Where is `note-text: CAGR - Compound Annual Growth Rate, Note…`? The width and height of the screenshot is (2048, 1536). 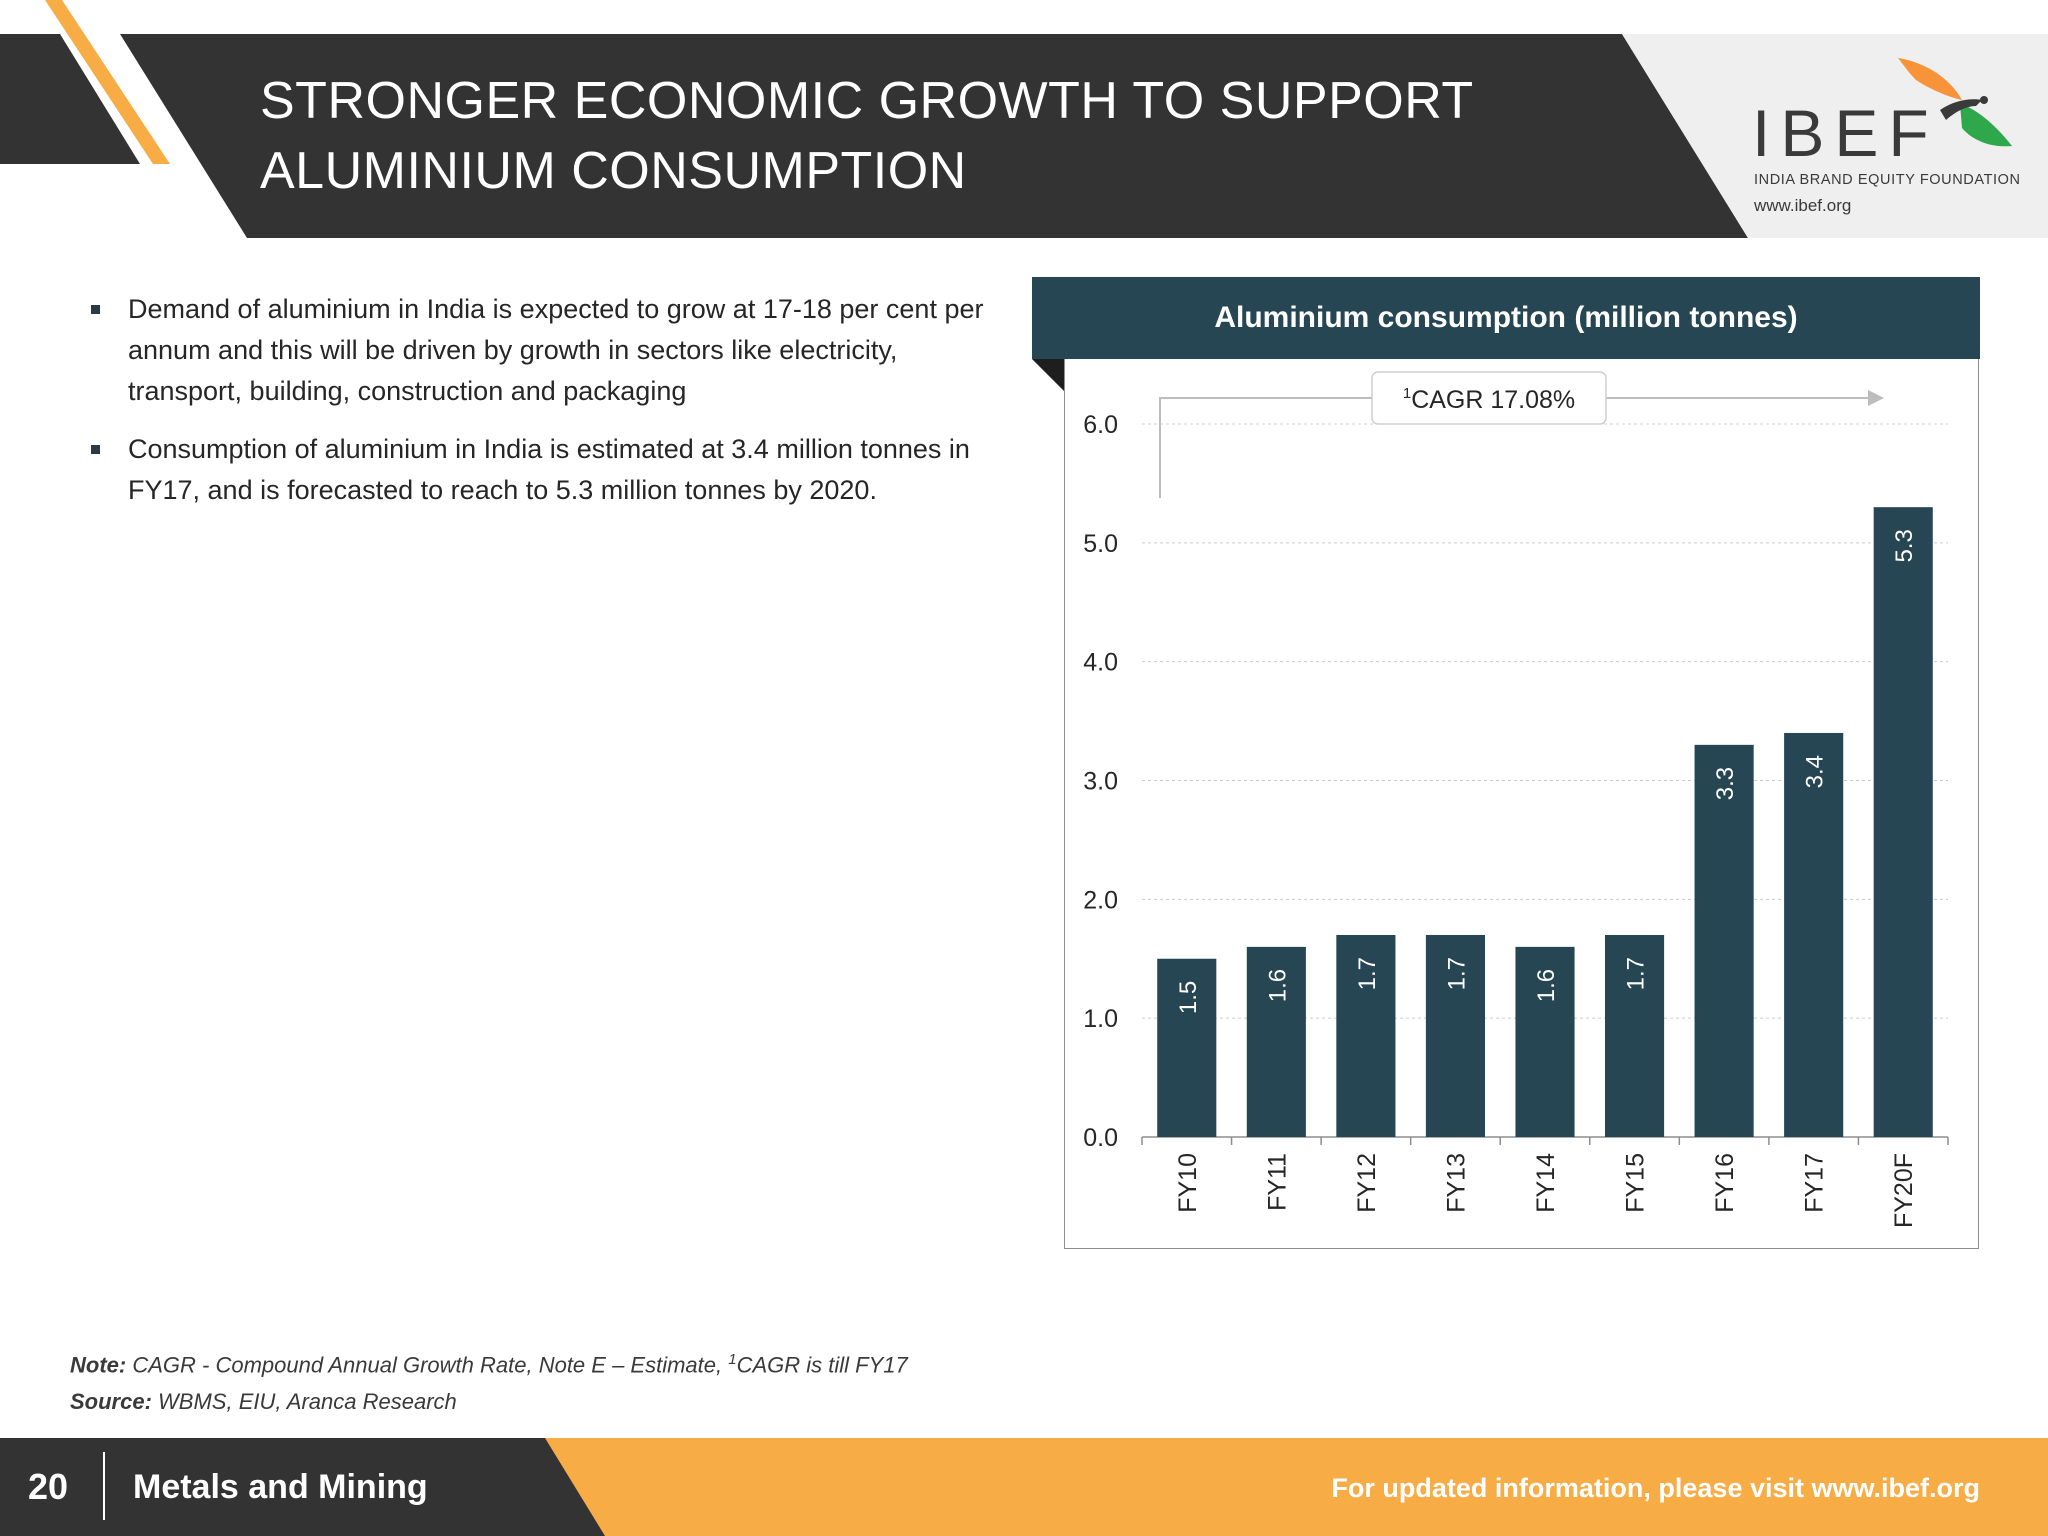
note-text: CAGR - Compound Annual Growth Rate, Note… is located at coordinates (427, 1365).